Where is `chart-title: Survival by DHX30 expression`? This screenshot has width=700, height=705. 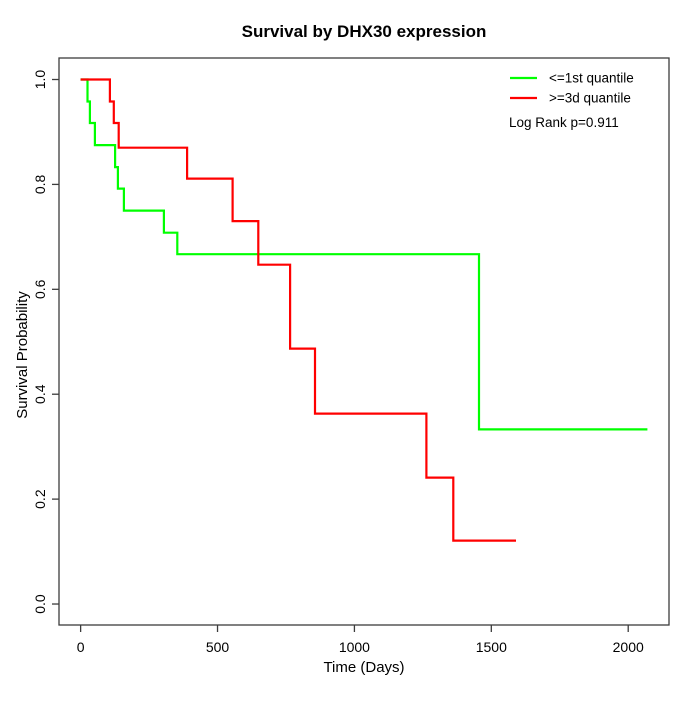
chart-title: Survival by DHX30 expression is located at coordinates (364, 31).